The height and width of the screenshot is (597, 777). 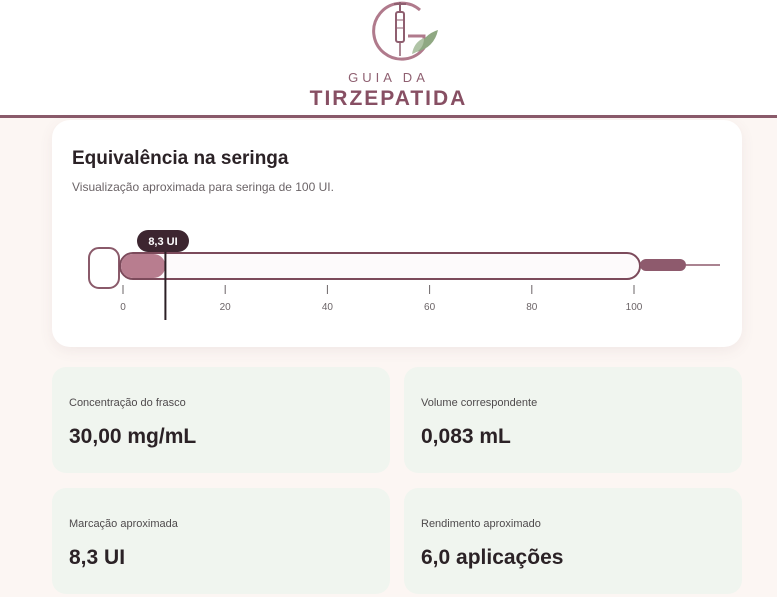 I want to click on stat-label: Rendimento aproximado, so click(x=481, y=524).